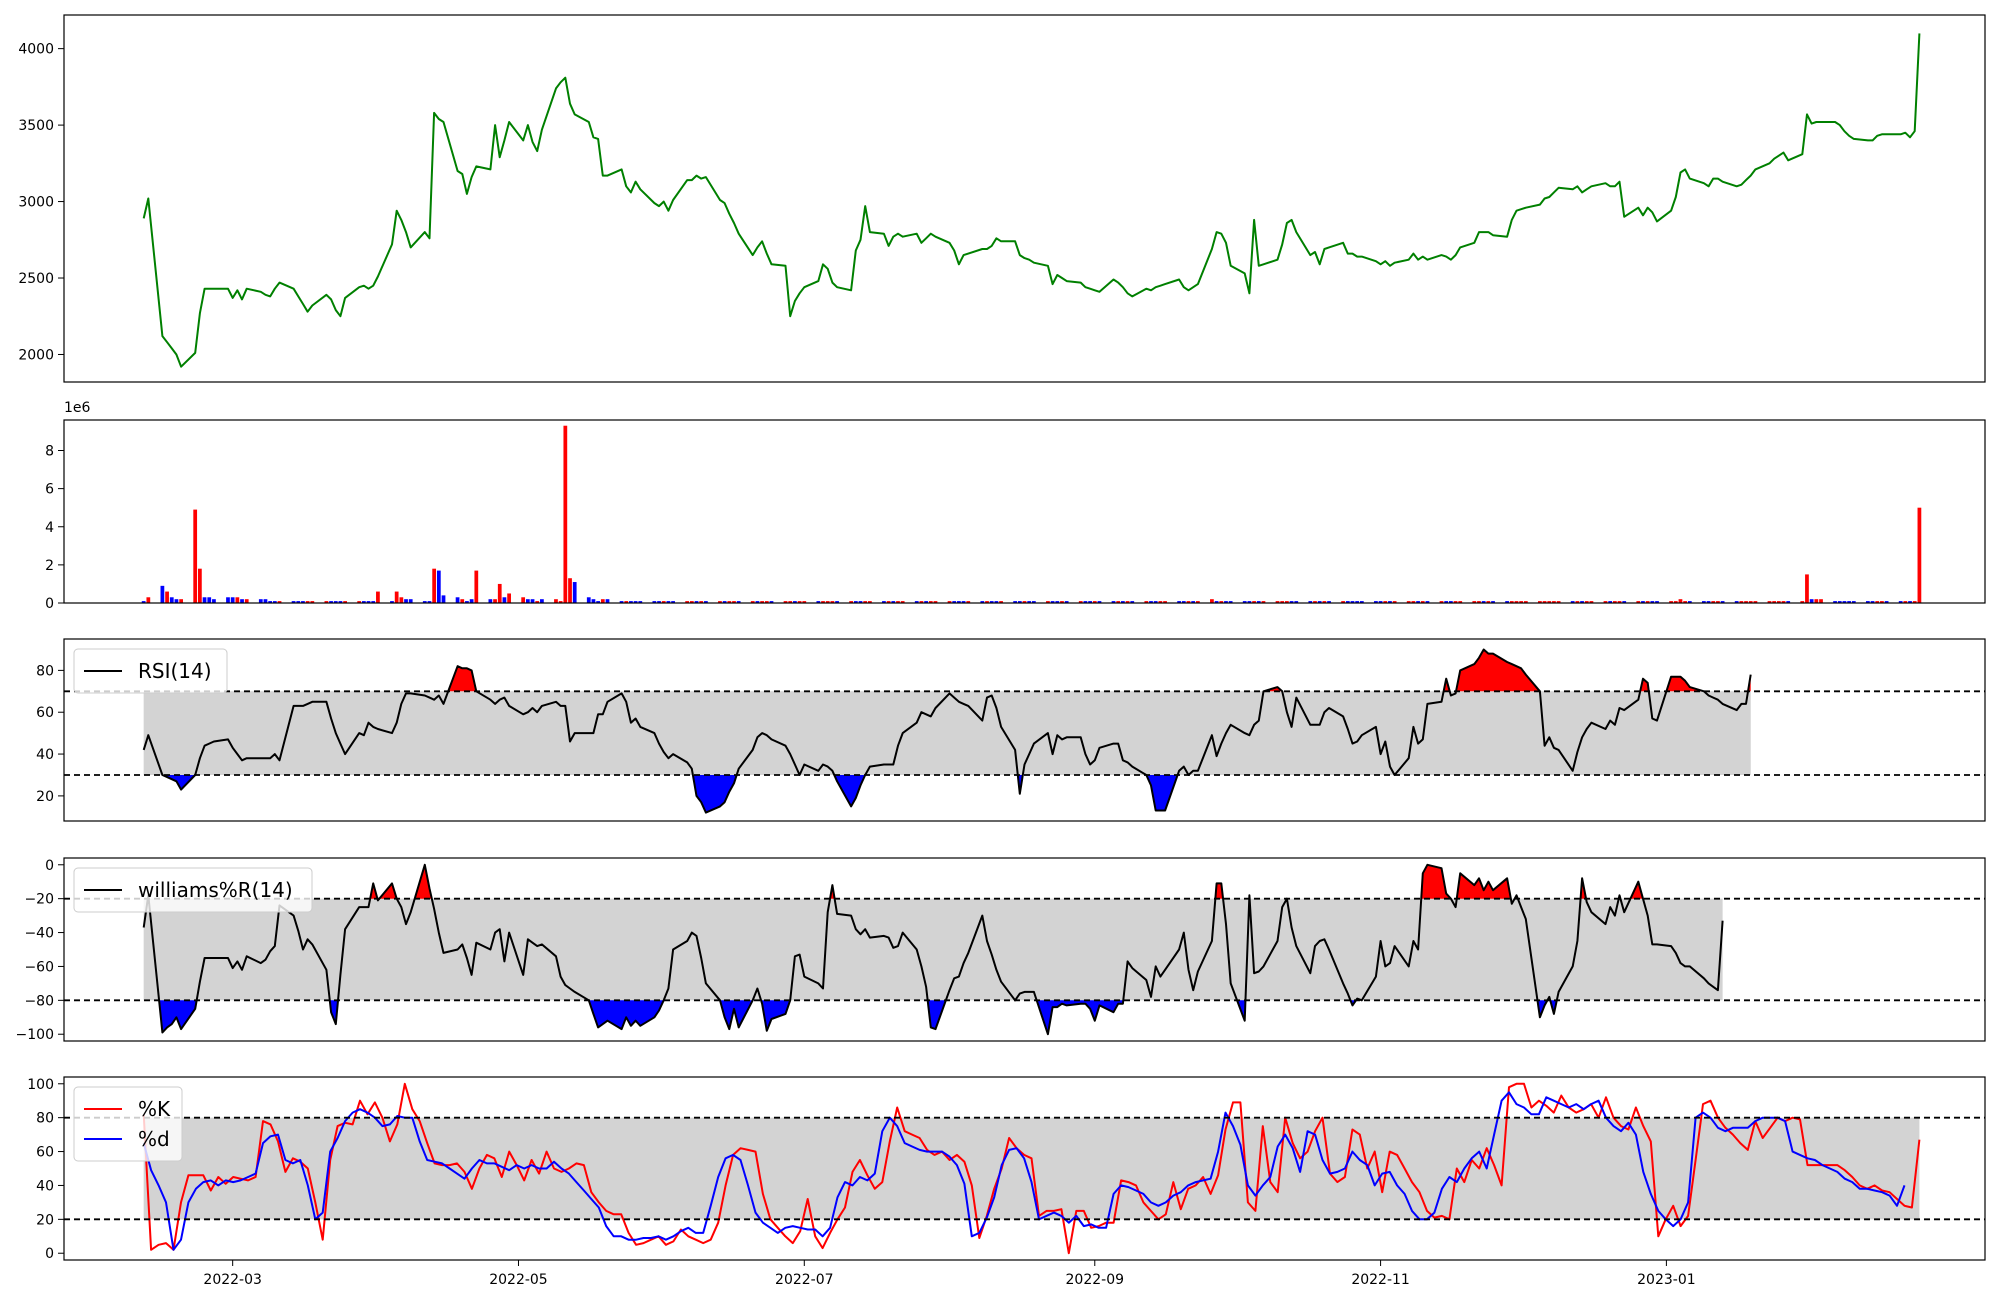  I want to click on williams-y-tick-label: 0, so click(49, 866).